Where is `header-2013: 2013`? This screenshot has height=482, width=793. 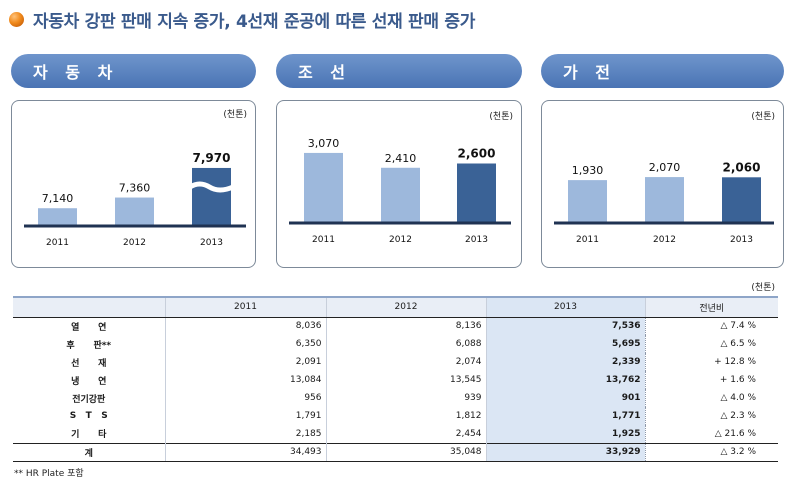
header-2013: 2013 is located at coordinates (565, 307).